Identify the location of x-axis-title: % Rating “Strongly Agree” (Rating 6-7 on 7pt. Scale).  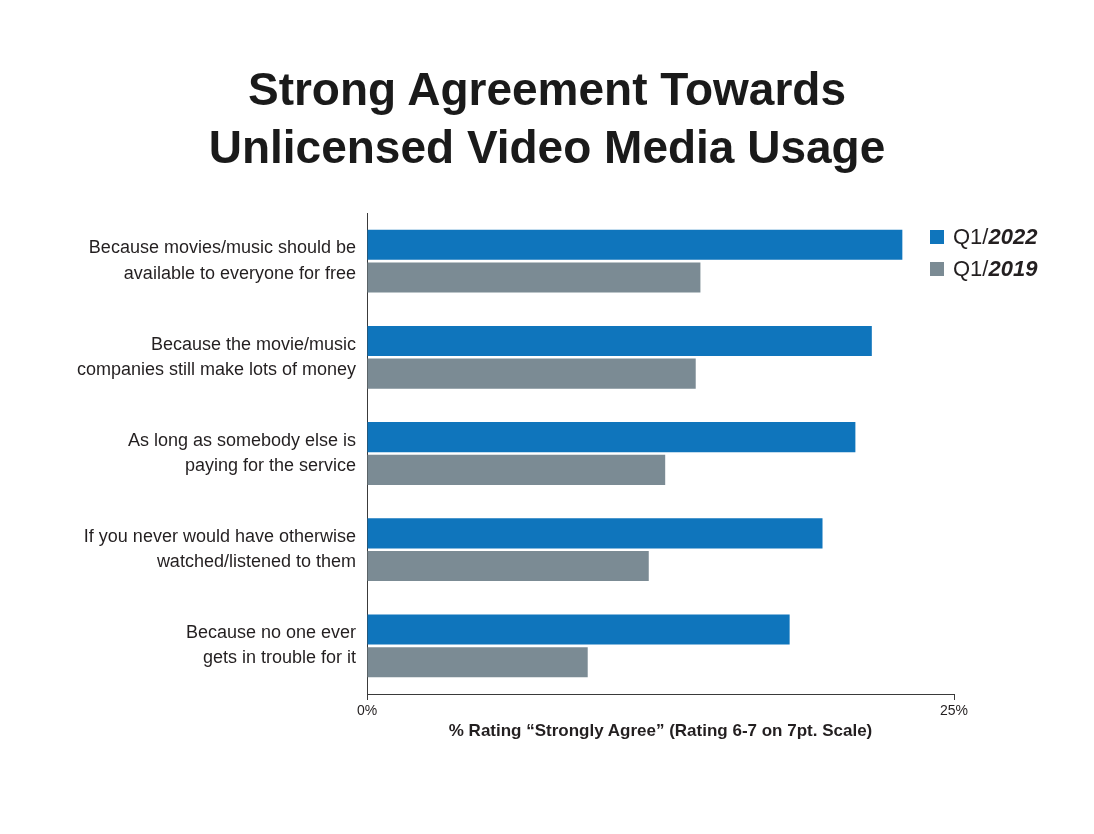
(660, 731).